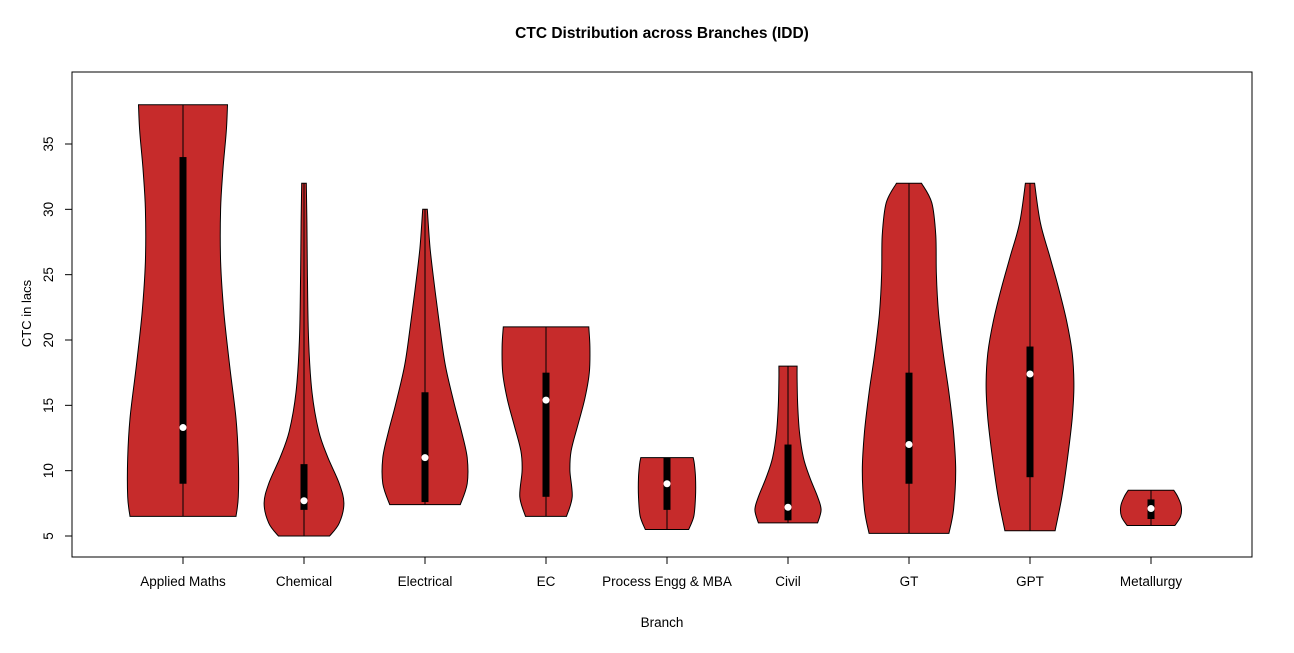 The width and height of the screenshot is (1294, 653). Describe the element at coordinates (48, 274) in the screenshot. I see `y-tick-label: 25` at that location.